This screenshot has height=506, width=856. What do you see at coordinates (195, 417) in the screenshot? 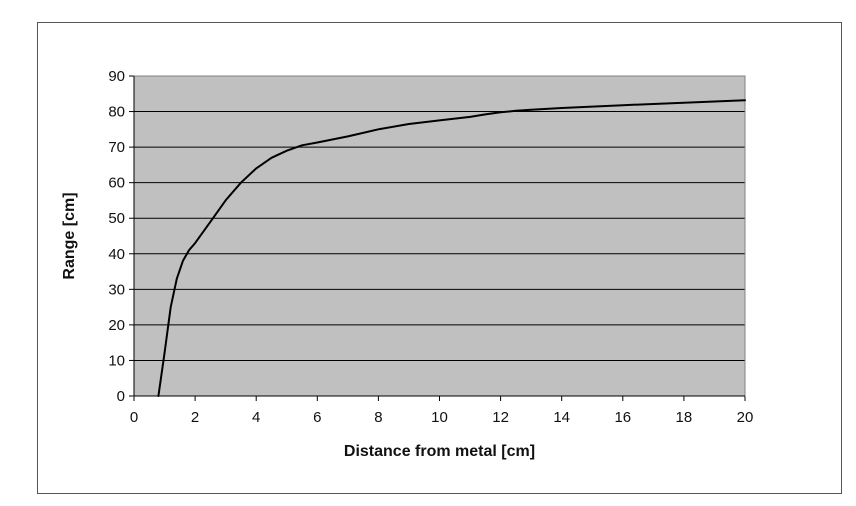
I see `x-tick-label-2: 2` at bounding box center [195, 417].